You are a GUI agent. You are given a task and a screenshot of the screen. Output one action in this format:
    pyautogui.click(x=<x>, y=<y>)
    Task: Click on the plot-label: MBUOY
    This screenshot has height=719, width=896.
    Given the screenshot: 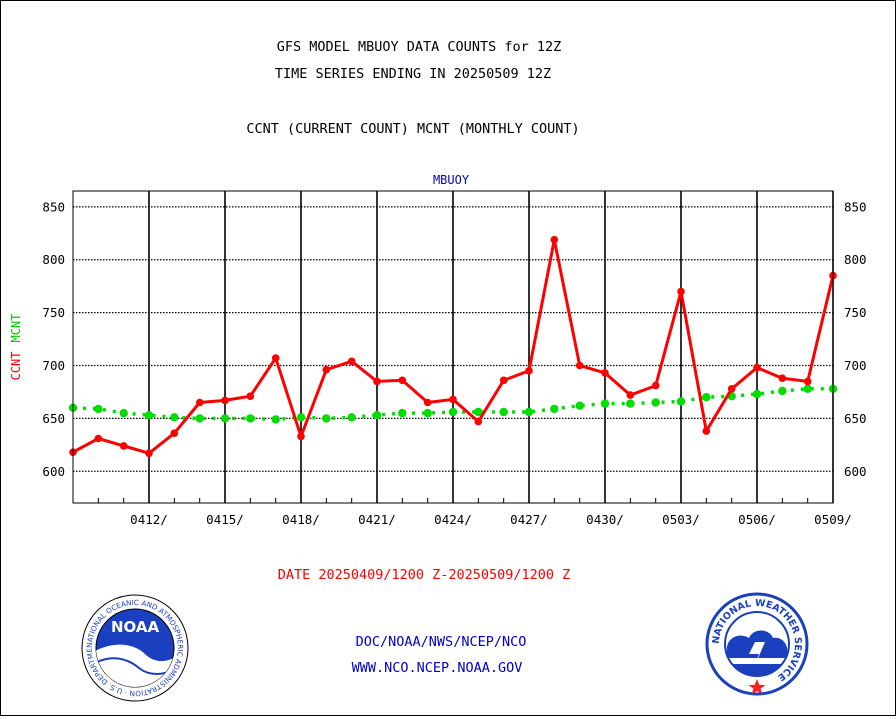 What is the action you would take?
    pyautogui.click(x=451, y=180)
    